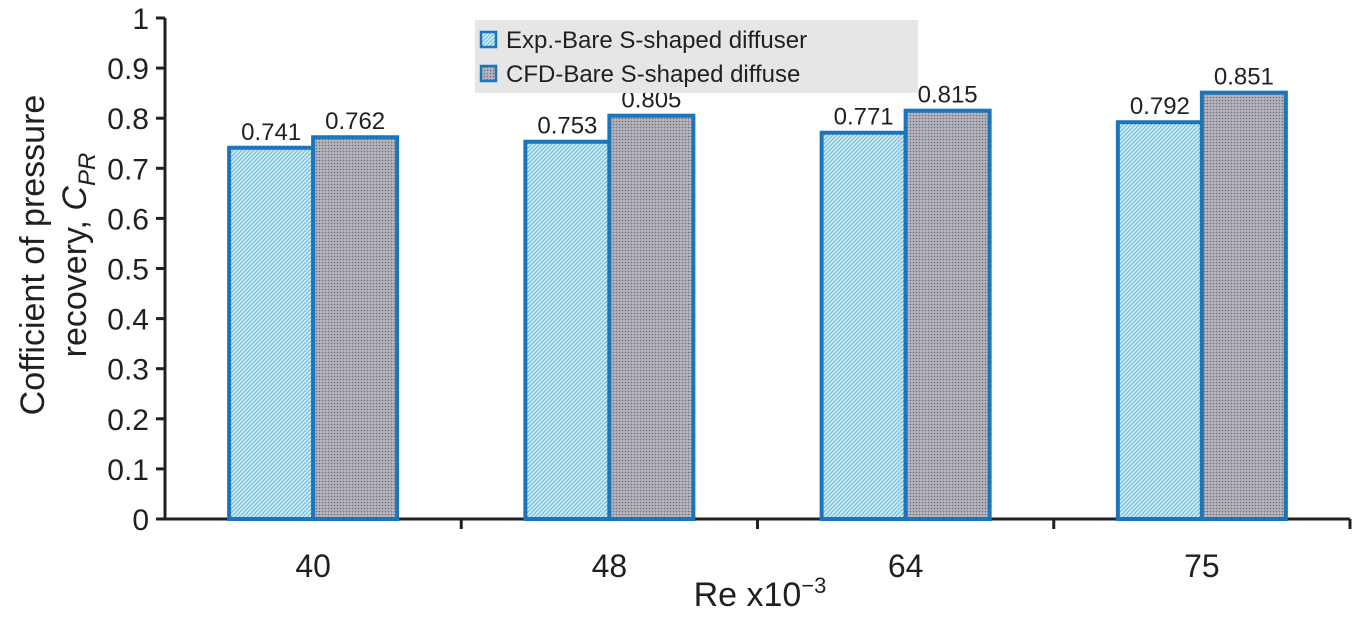 This screenshot has height=622, width=1352. I want to click on y-axis-title-subscript: PR, so click(87, 169).